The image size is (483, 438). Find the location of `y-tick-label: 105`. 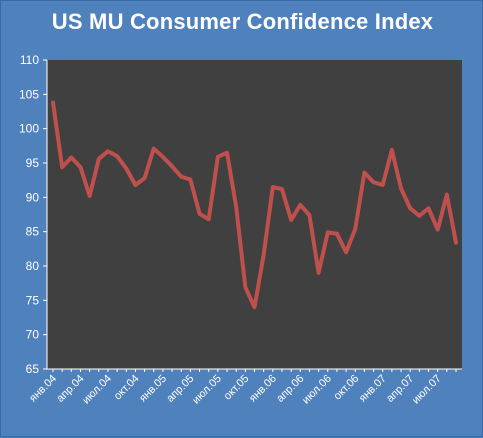

y-tick-label: 105 is located at coordinates (29, 94).